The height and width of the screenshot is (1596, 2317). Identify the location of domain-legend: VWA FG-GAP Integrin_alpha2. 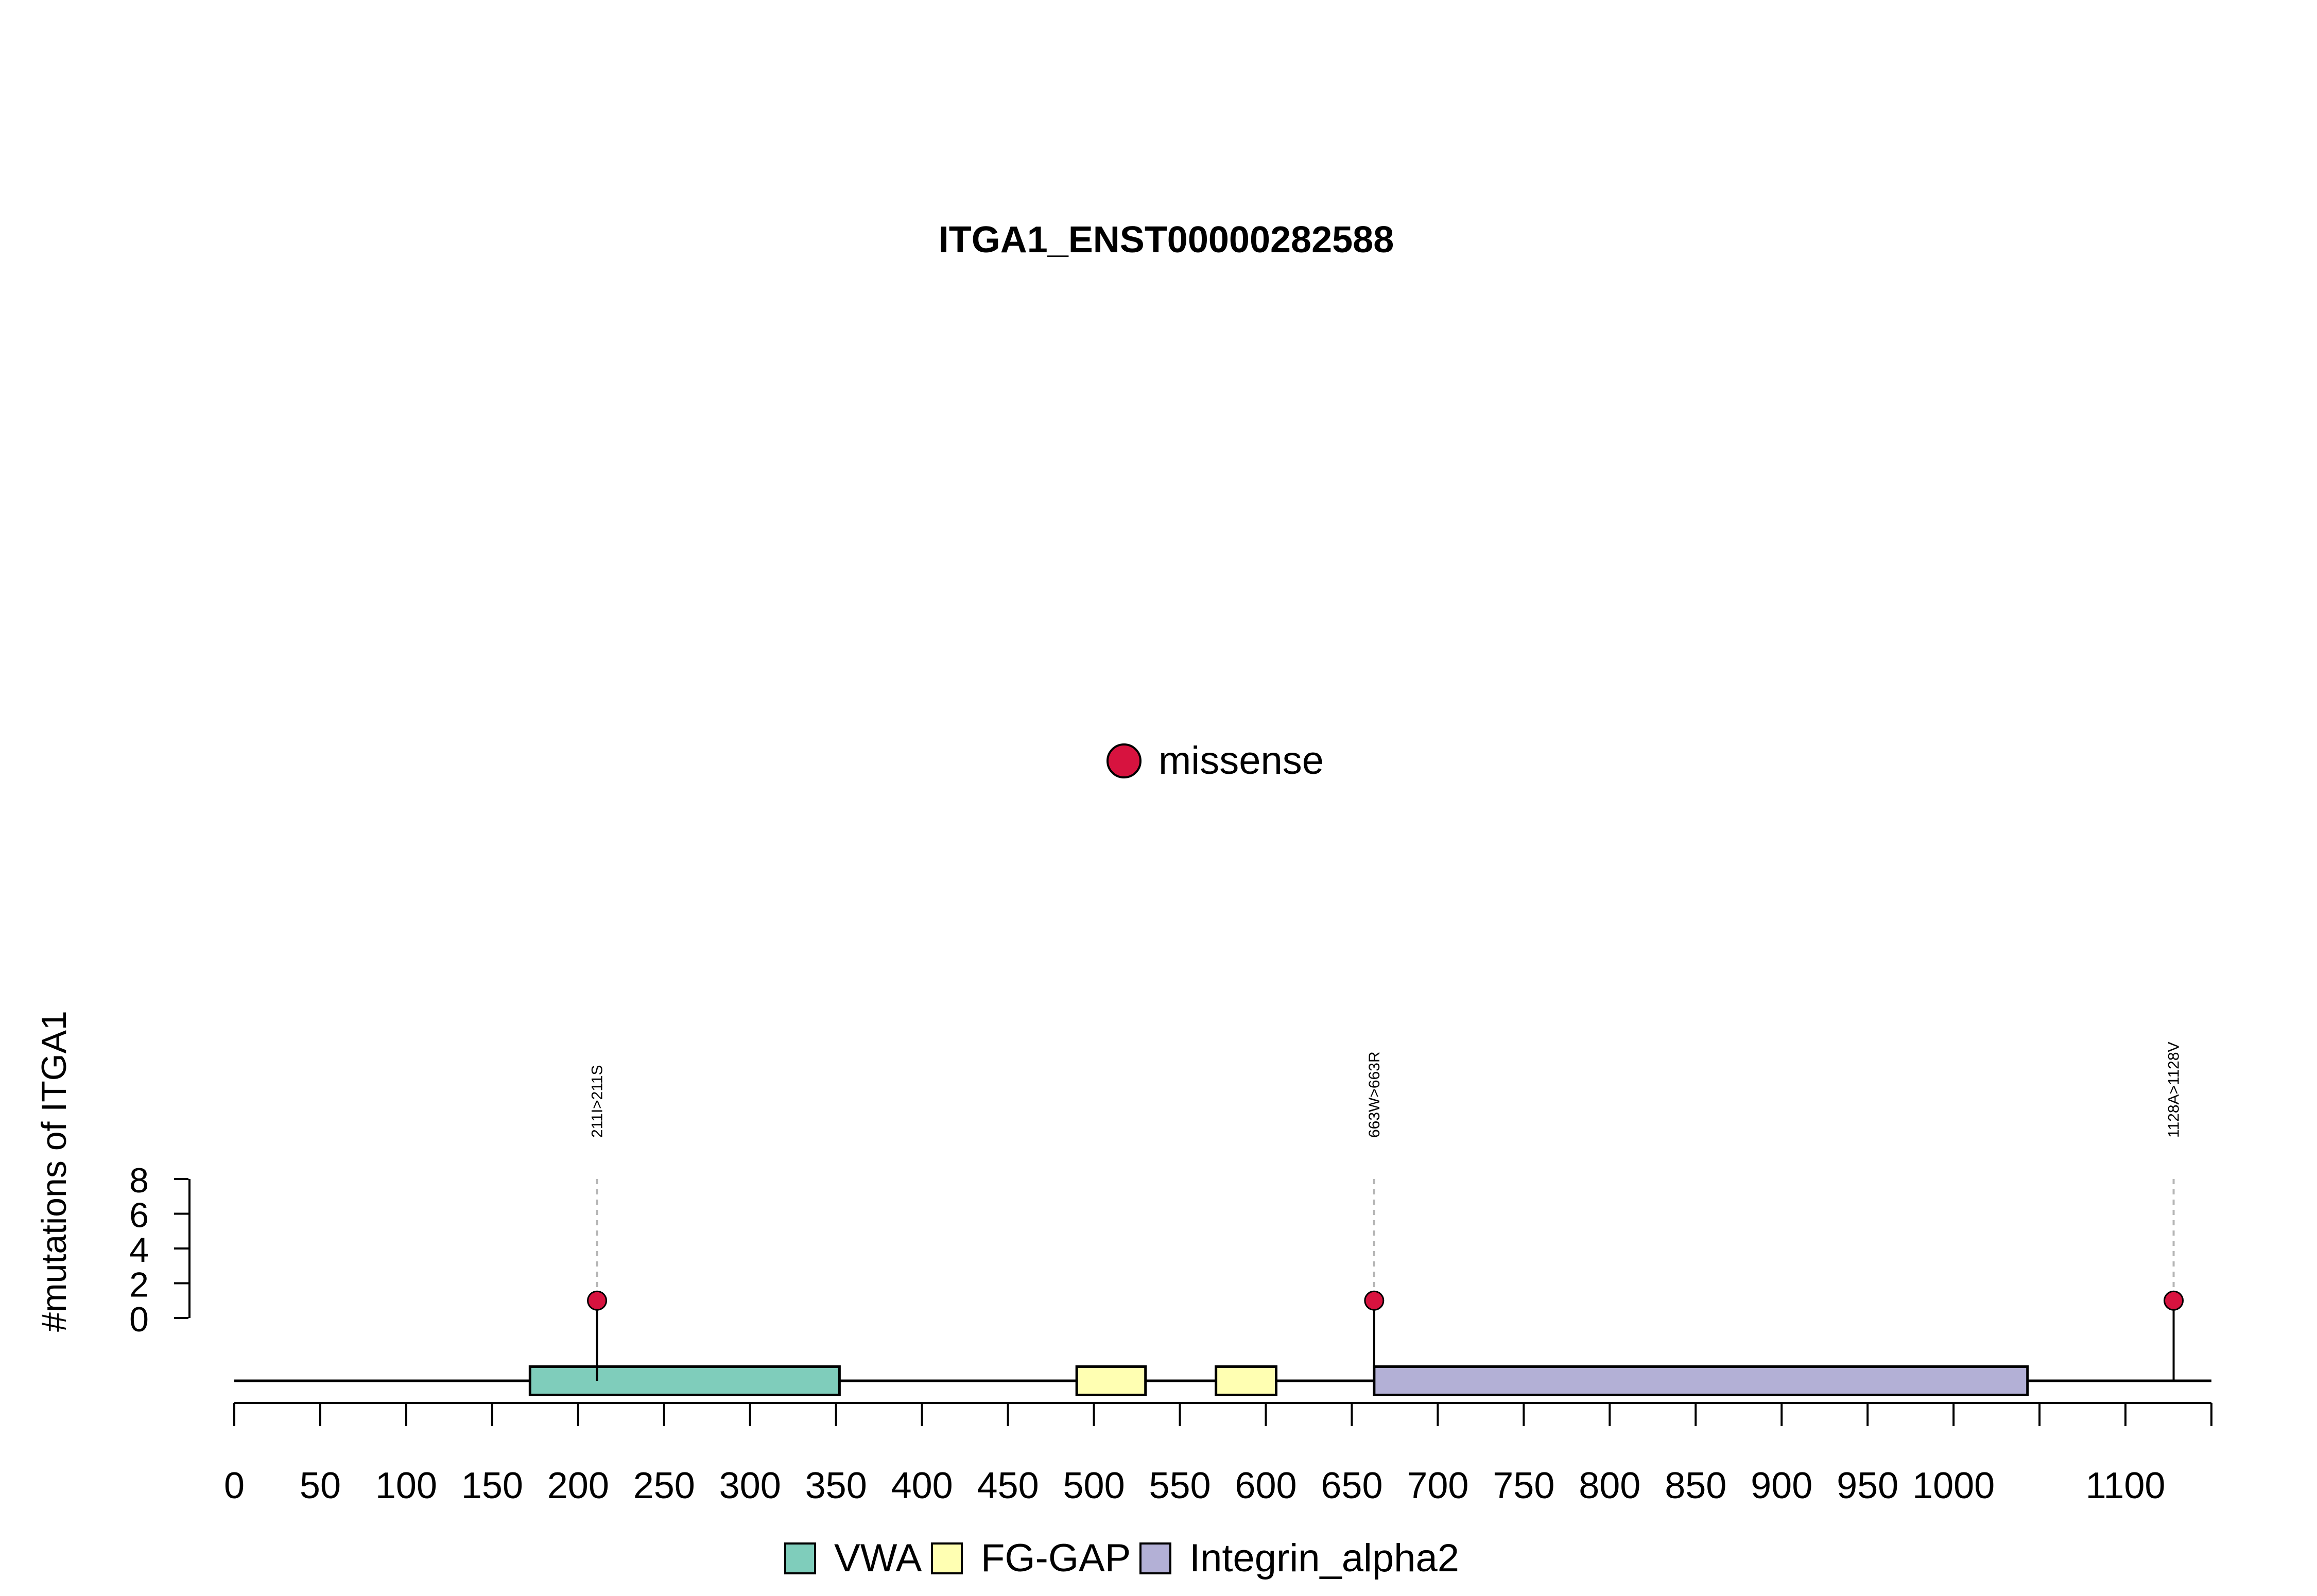
(1121, 1558).